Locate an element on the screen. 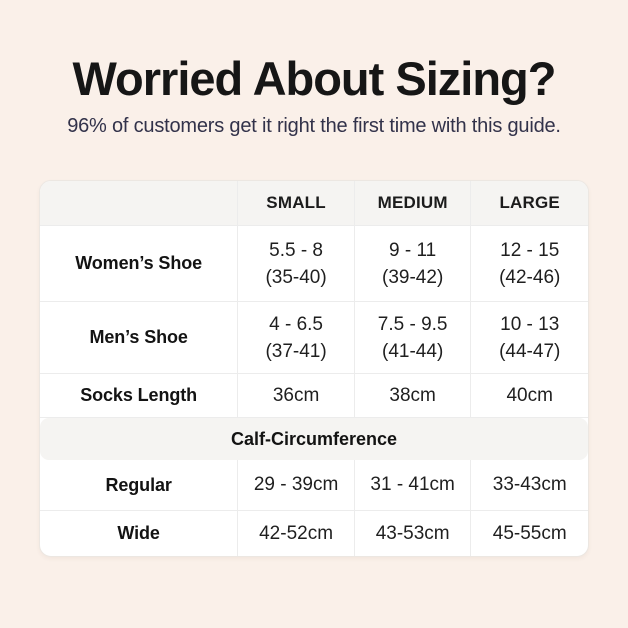  row-label-socks-length: Socks Length is located at coordinates (139, 395).